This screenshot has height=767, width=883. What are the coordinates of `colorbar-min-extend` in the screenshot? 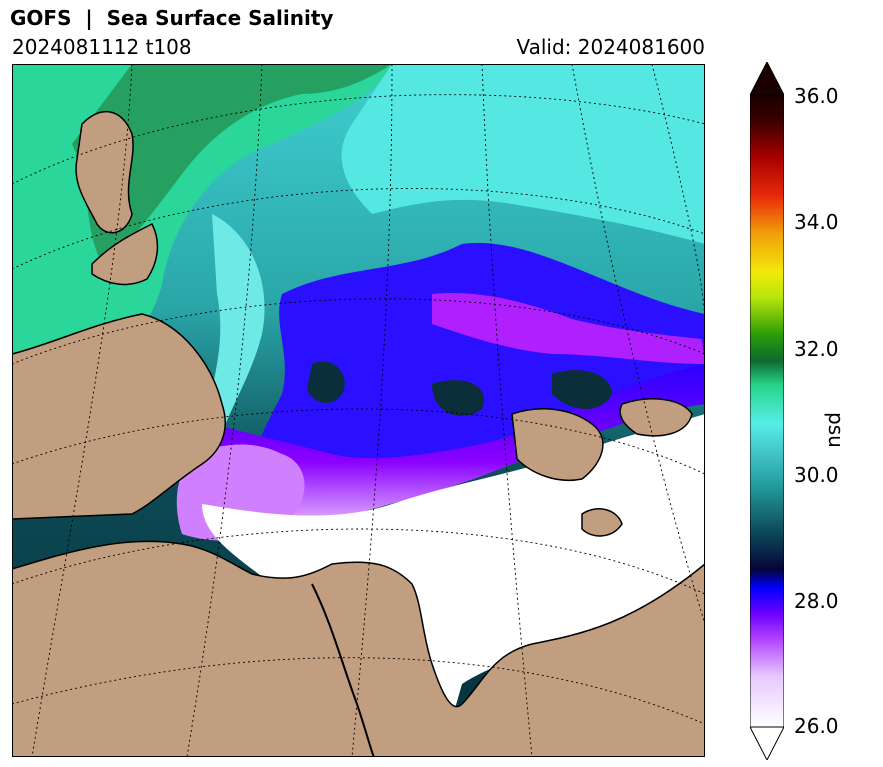 It's located at (767, 744).